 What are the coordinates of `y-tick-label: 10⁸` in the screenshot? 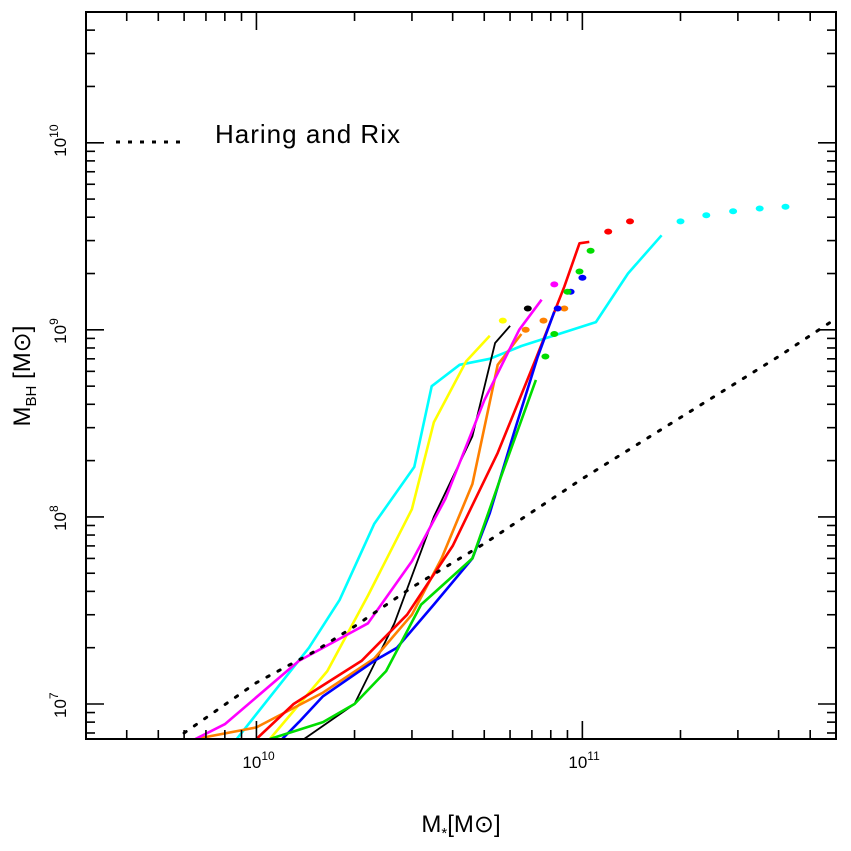 It's located at (58, 518).